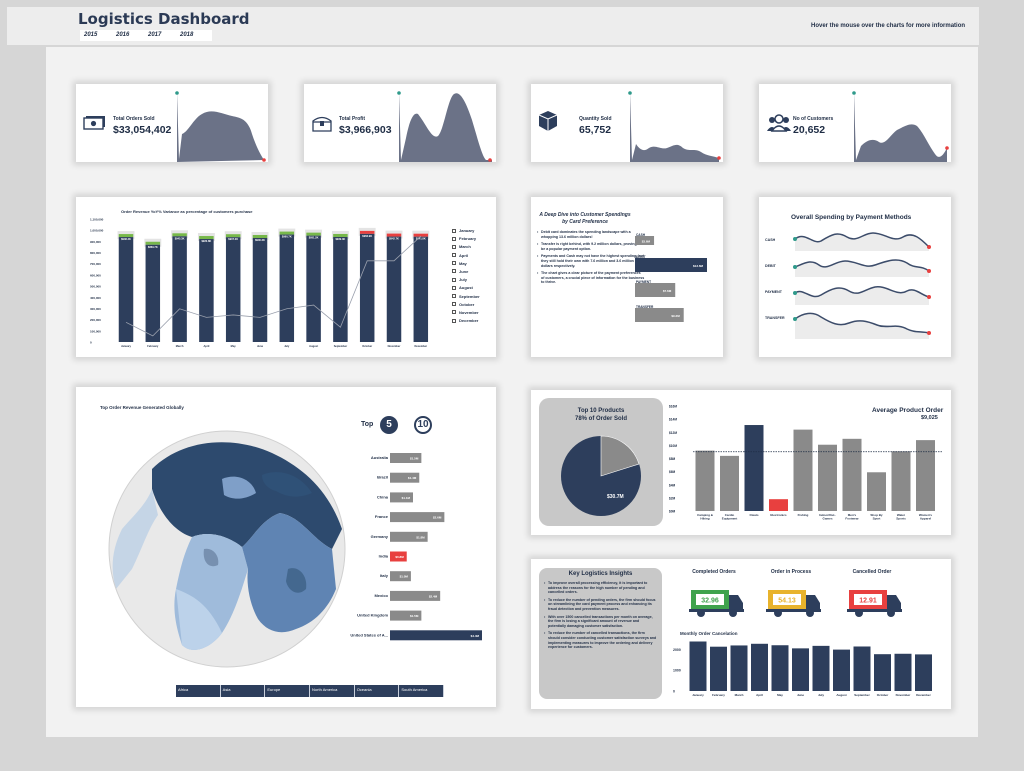 The width and height of the screenshot is (1024, 771). Describe the element at coordinates (222, 549) in the screenshot. I see `globe-map` at that location.